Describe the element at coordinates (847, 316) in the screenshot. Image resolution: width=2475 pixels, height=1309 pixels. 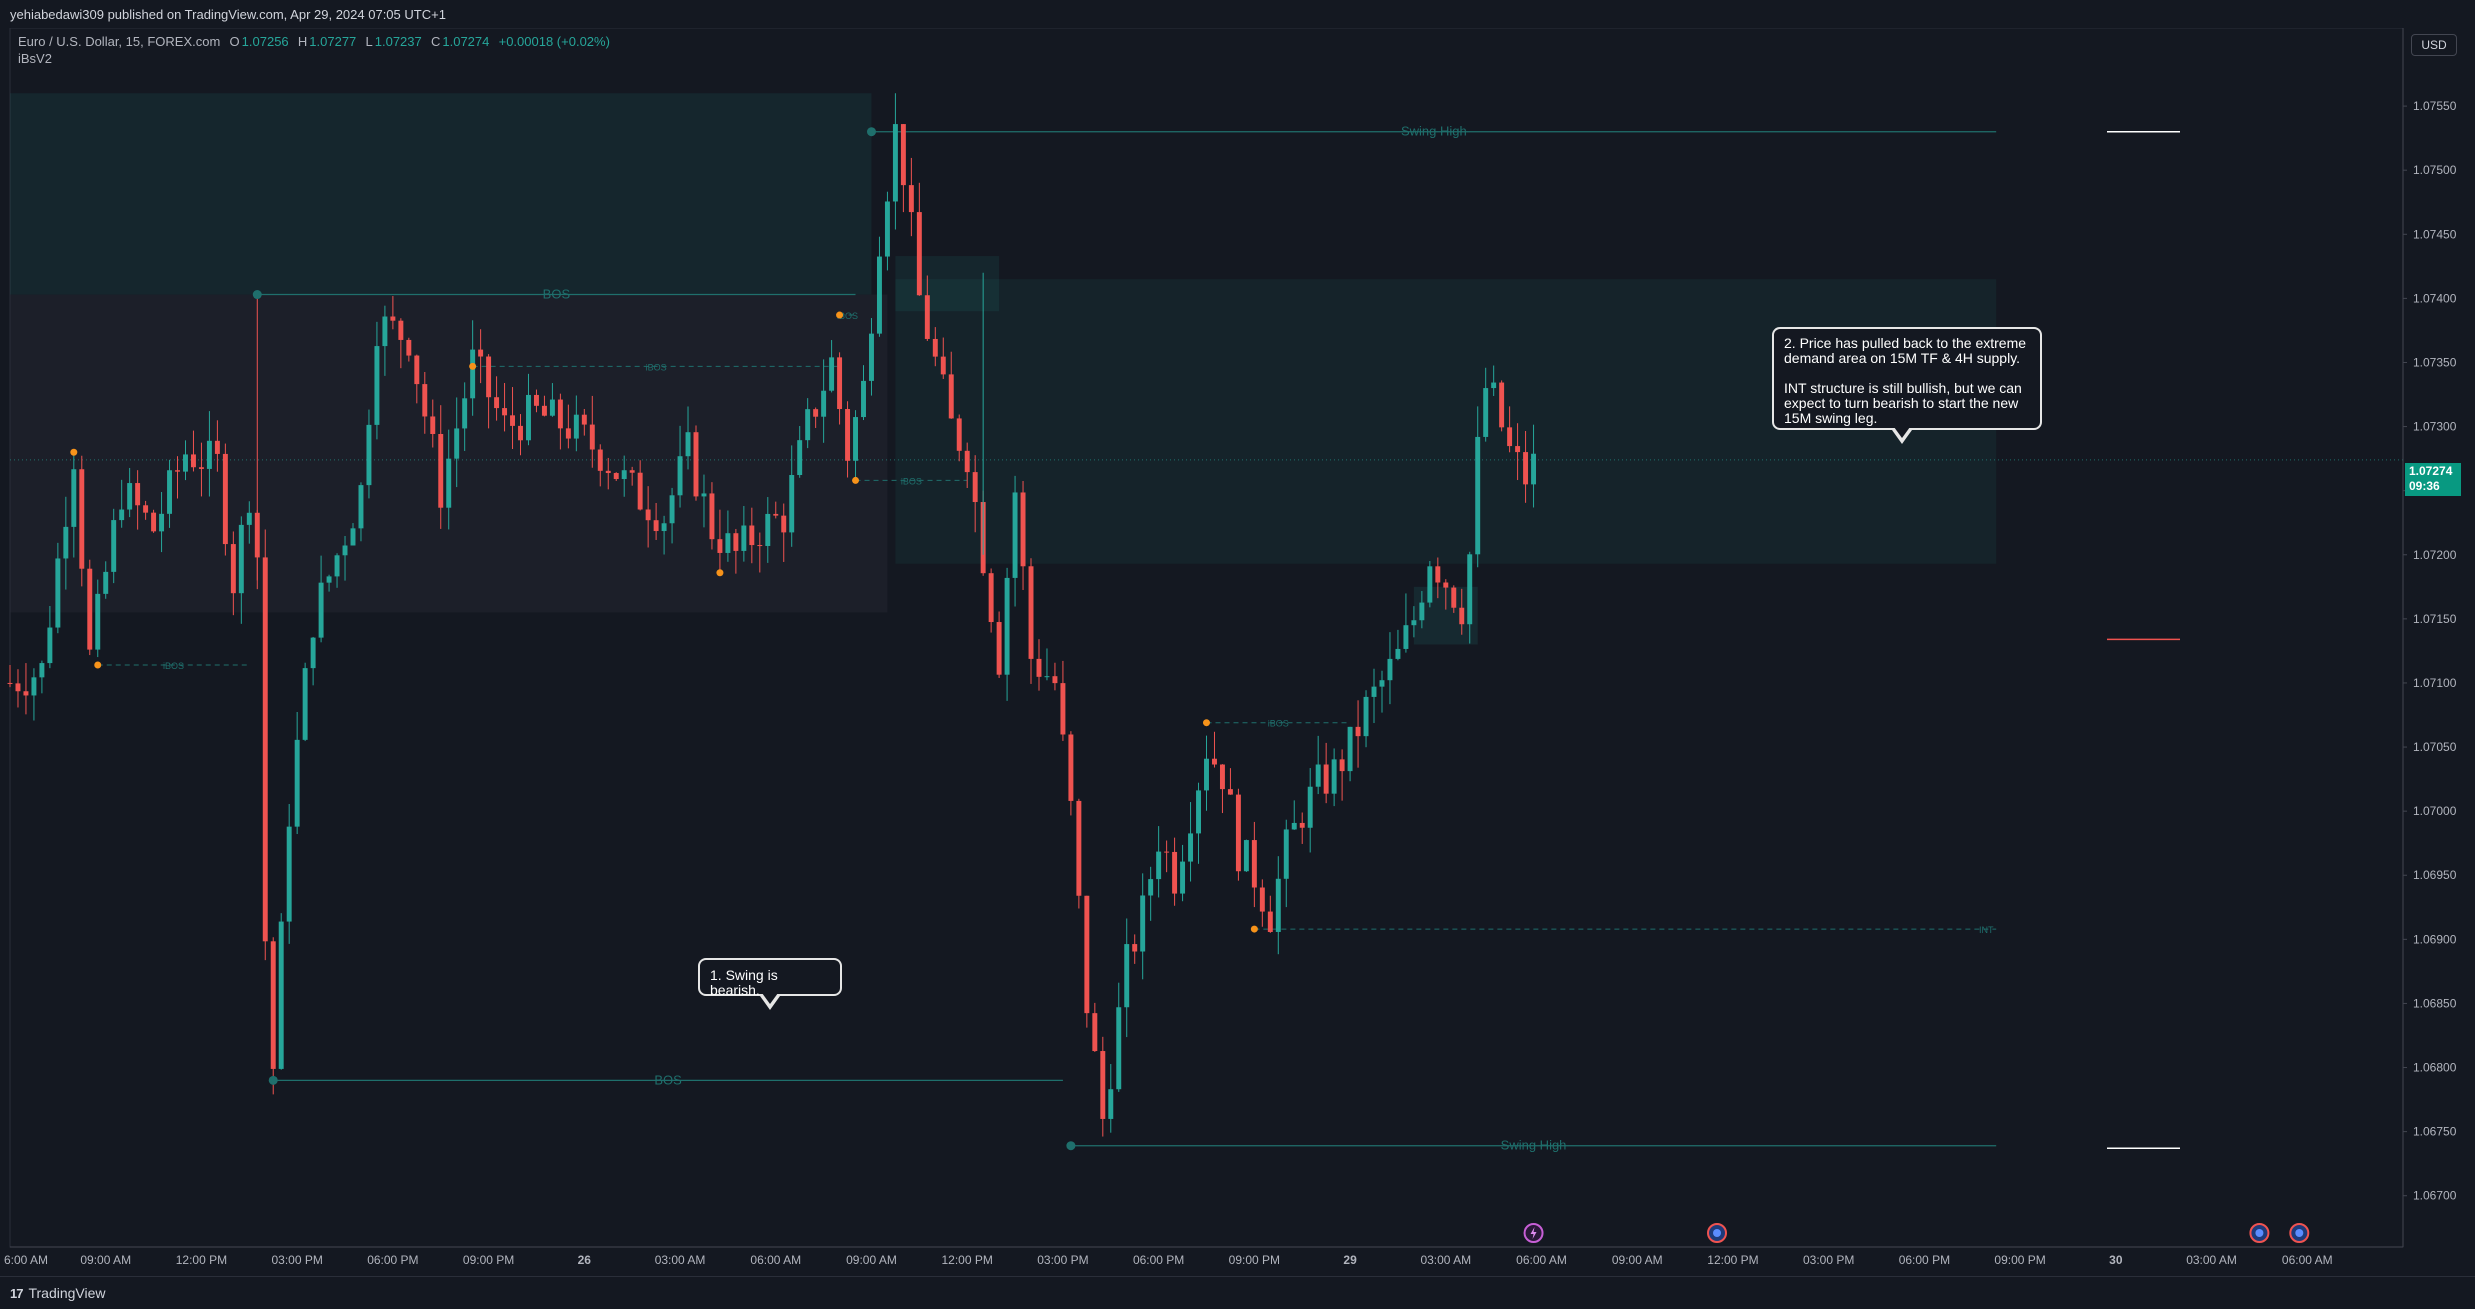
I see `level-label-6: iBOS` at that location.